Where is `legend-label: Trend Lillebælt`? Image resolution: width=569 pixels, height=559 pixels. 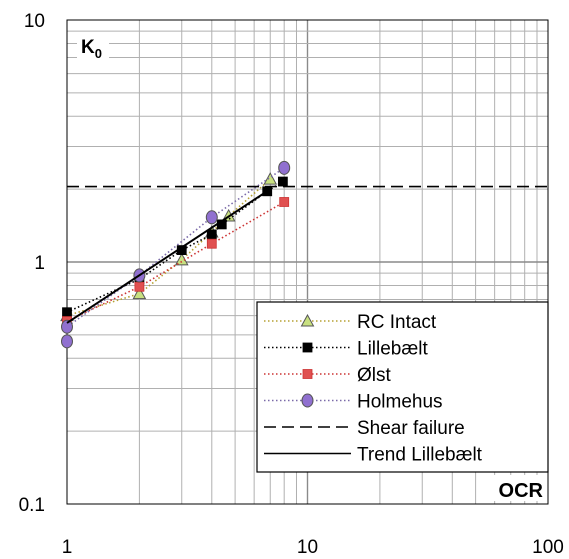
legend-label: Trend Lillebælt is located at coordinates (420, 455).